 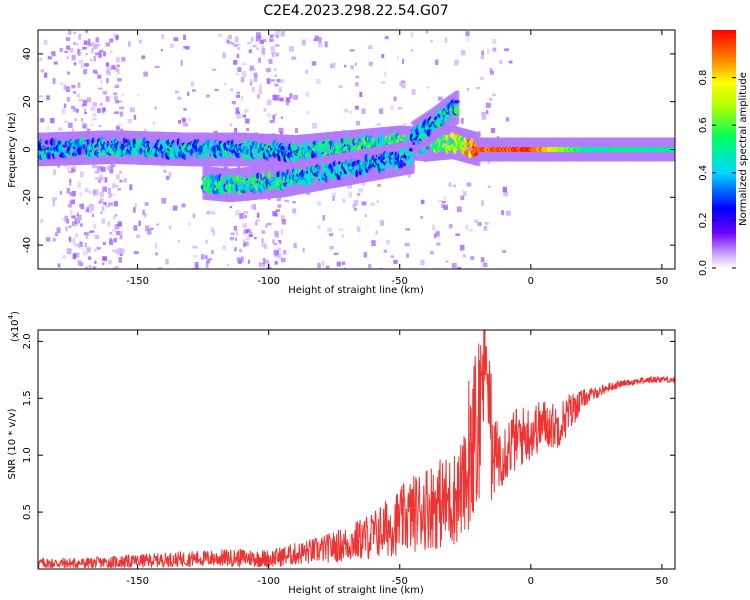 What do you see at coordinates (137, 281) in the screenshot?
I see `x-tick-label: -150` at bounding box center [137, 281].